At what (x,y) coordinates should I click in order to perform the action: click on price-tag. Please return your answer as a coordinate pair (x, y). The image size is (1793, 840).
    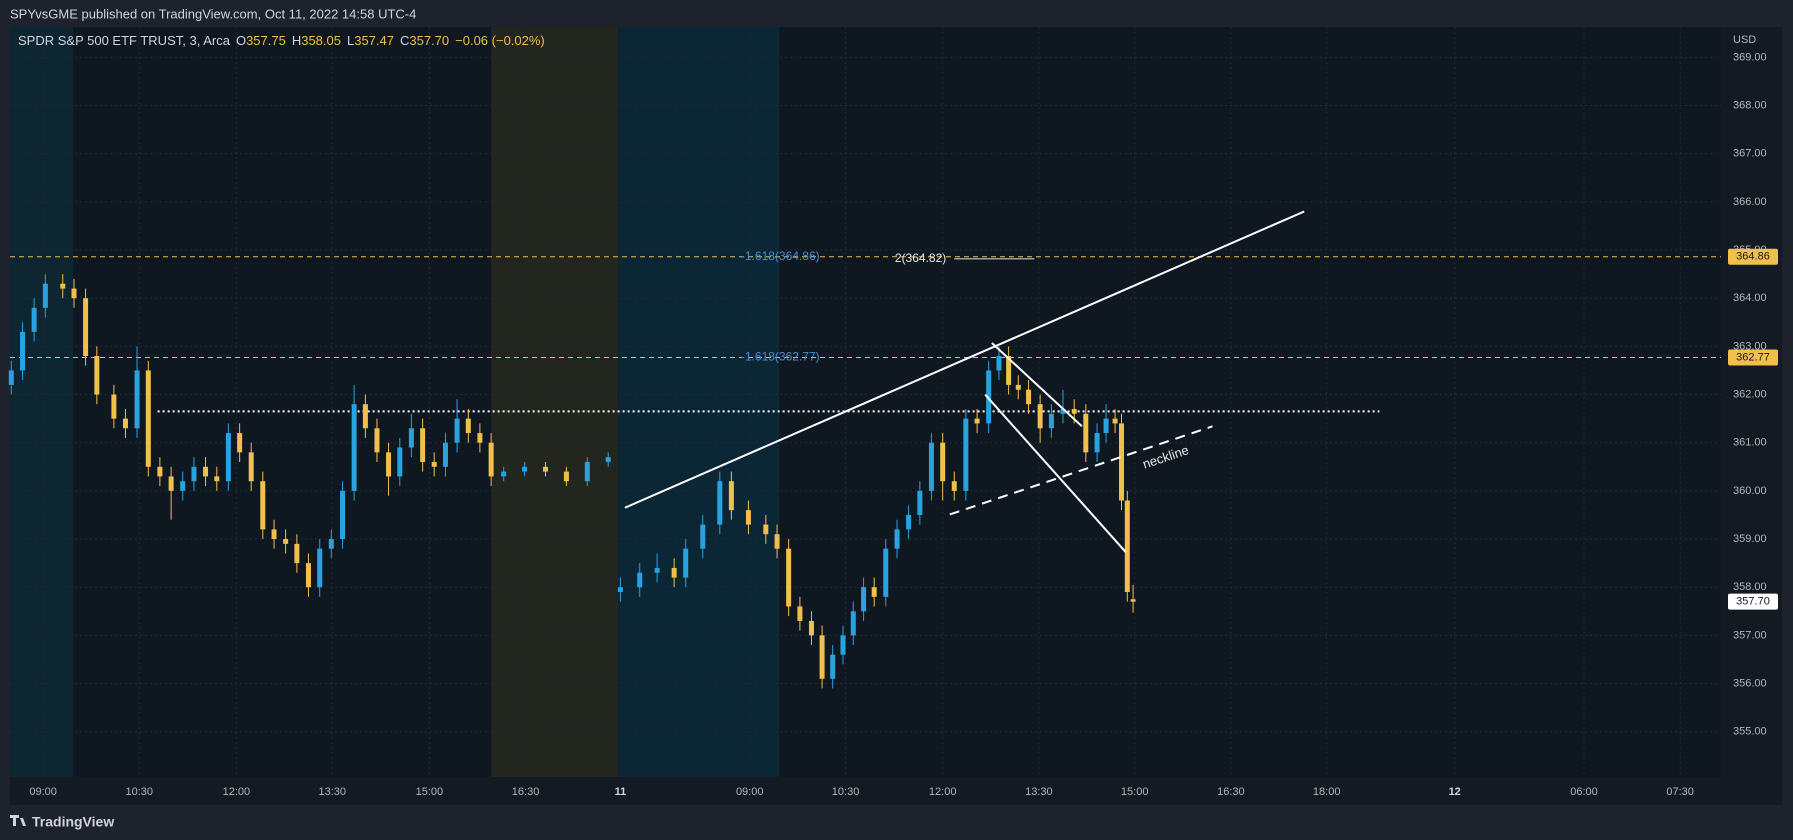
    Looking at the image, I should click on (1753, 256).